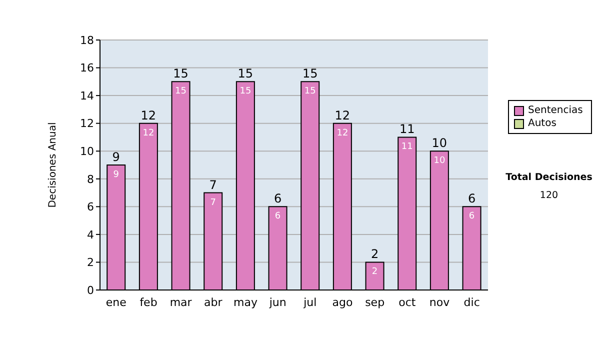 The image size is (600, 340). Describe the element at coordinates (87, 68) in the screenshot. I see `y-tick-label: 16` at that location.